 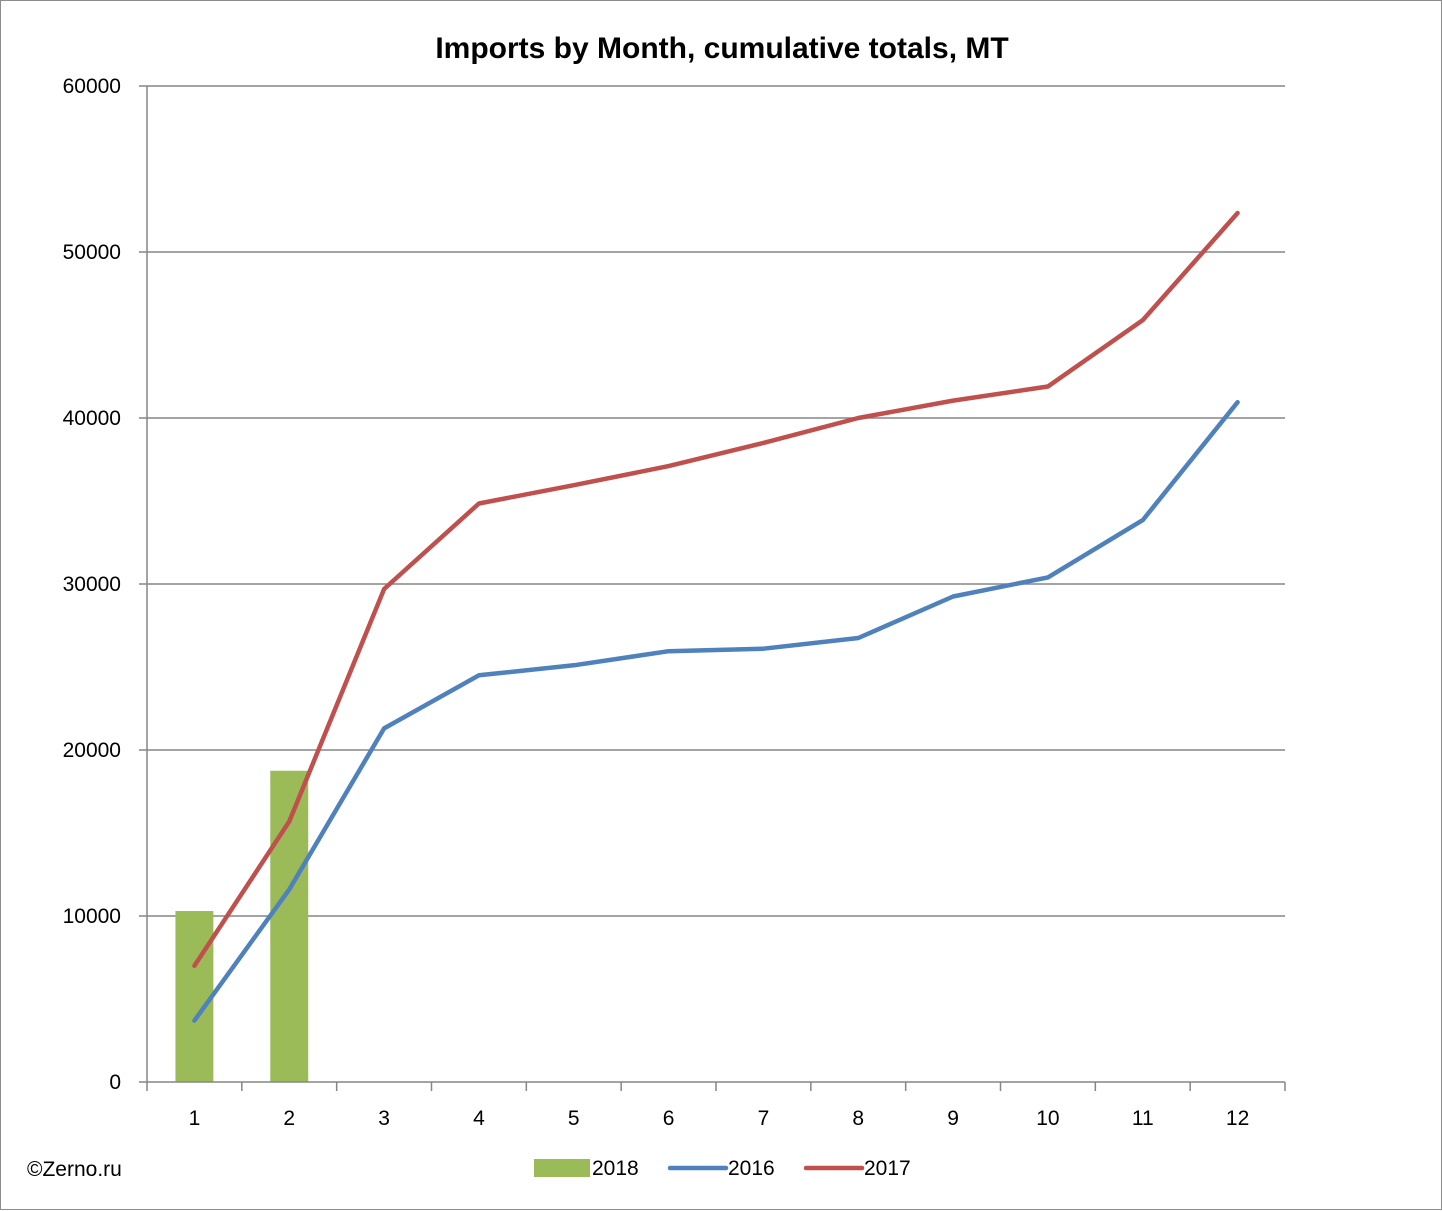 What do you see at coordinates (857, 1168) in the screenshot?
I see `legend-item-2017: 2017` at bounding box center [857, 1168].